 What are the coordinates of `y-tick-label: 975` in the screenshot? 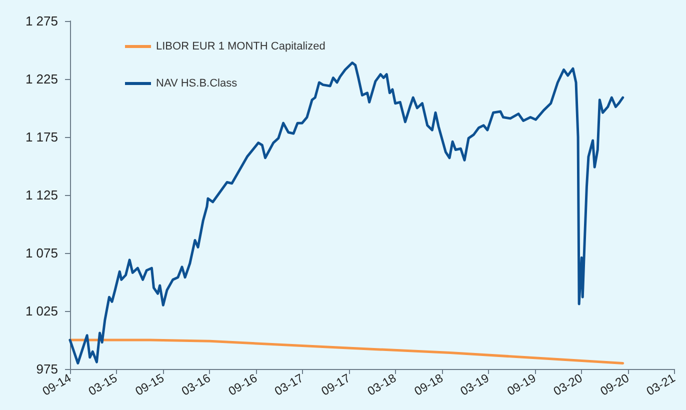 It's located at (47, 369).